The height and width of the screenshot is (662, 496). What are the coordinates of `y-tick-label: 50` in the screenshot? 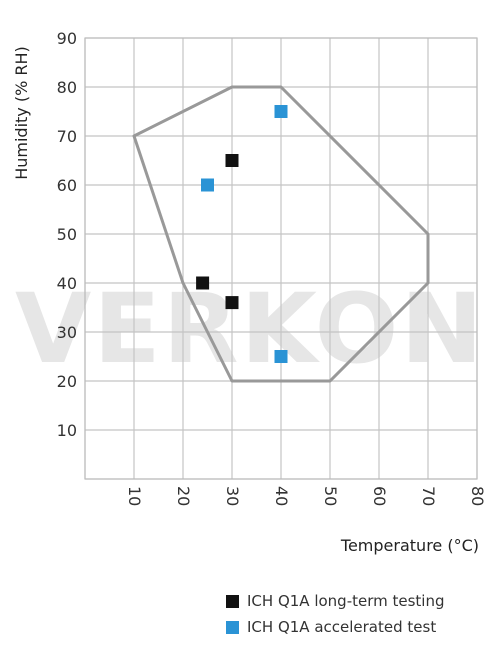 It's located at (67, 234).